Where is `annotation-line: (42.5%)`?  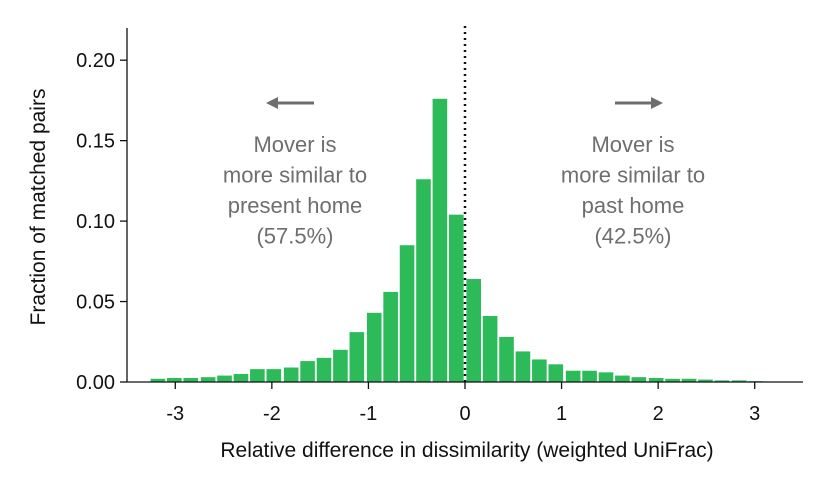 annotation-line: (42.5%) is located at coordinates (632, 236).